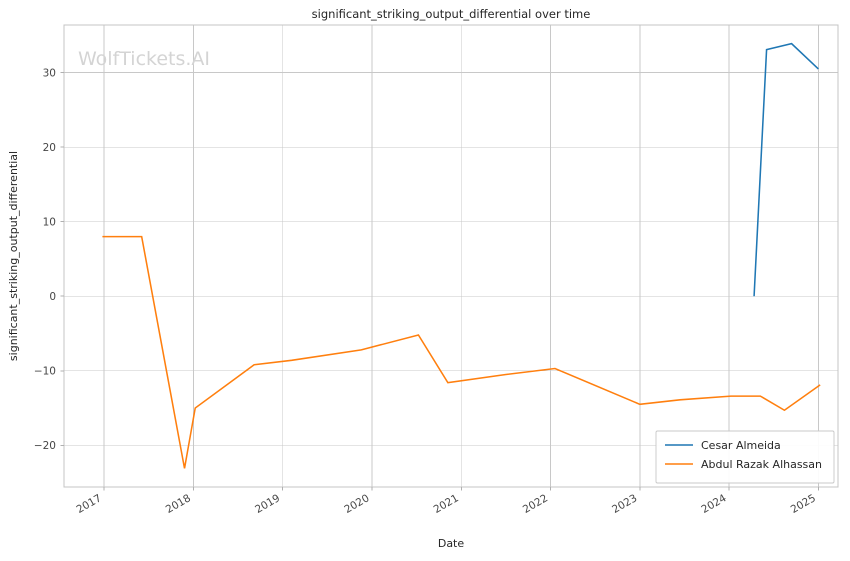  Describe the element at coordinates (49, 223) in the screenshot. I see `y-tick-label: 10` at that location.